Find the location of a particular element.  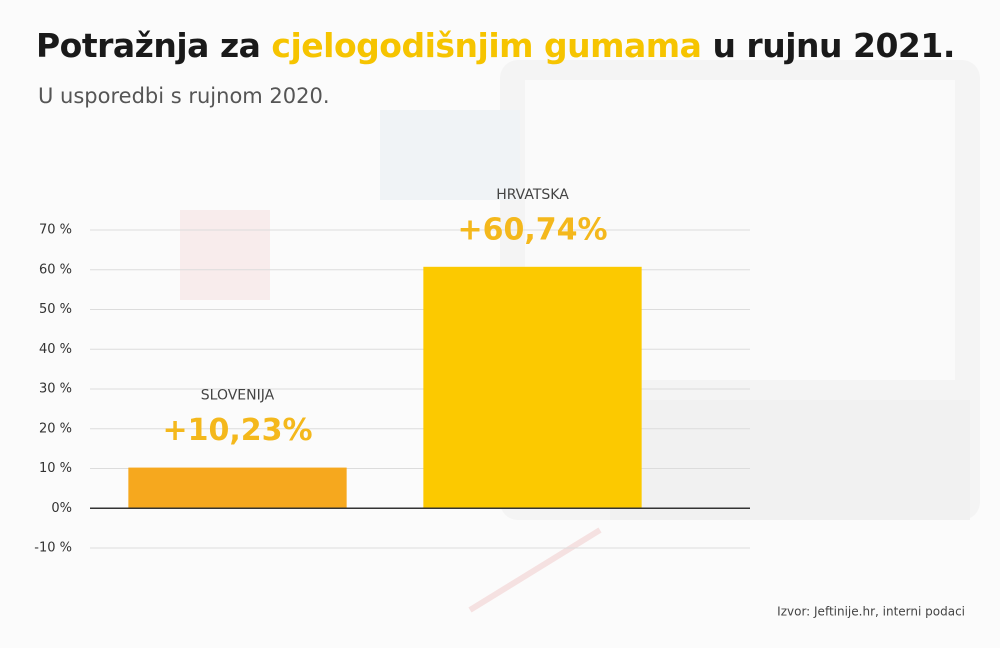

value-label: +60,74% is located at coordinates (532, 229).